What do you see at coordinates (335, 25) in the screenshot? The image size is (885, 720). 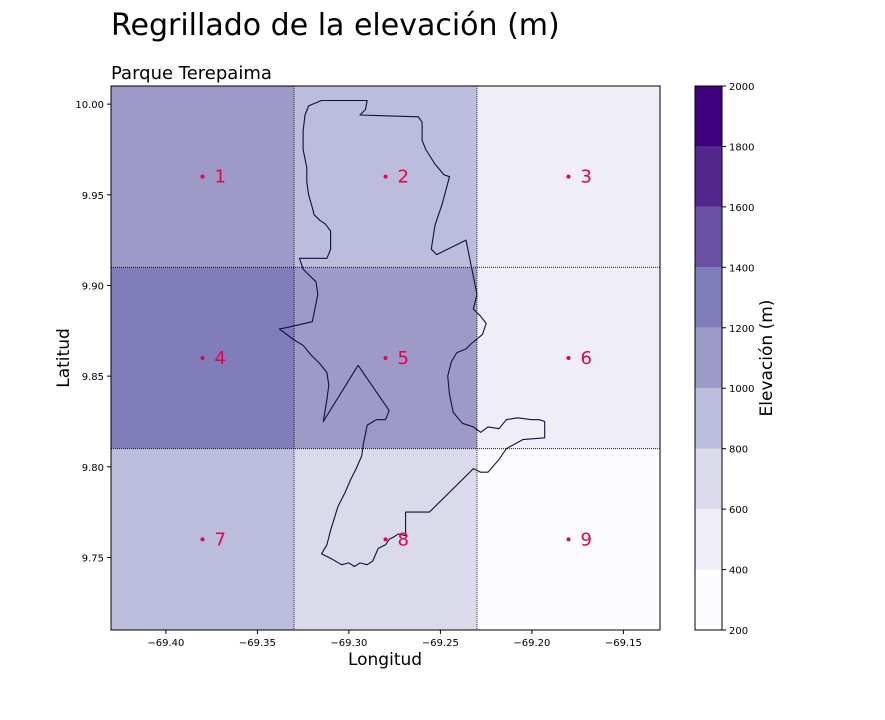 I see `chart-title: Regrillado de la elevación (m)` at bounding box center [335, 25].